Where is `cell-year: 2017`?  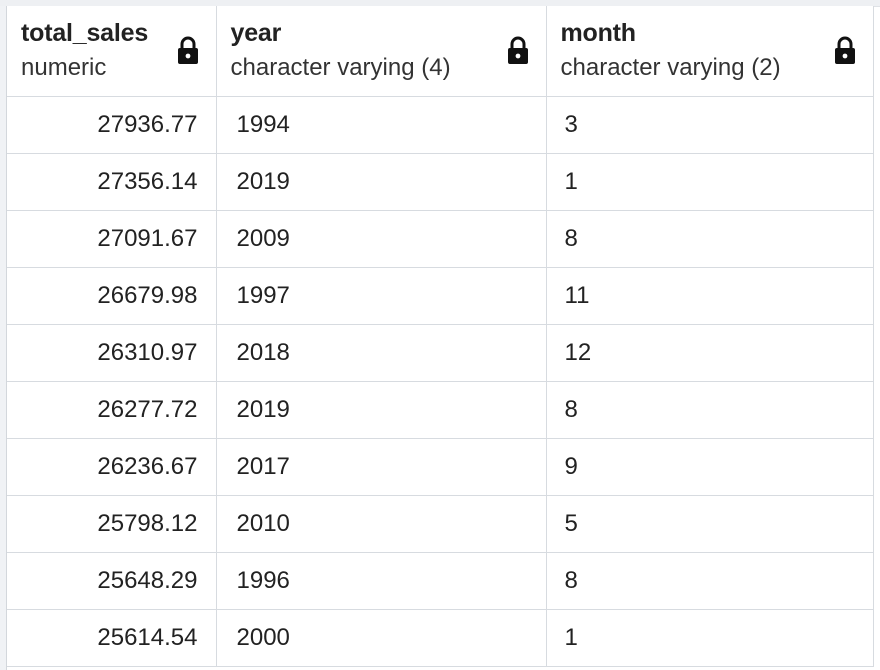 cell-year: 2017 is located at coordinates (381, 467).